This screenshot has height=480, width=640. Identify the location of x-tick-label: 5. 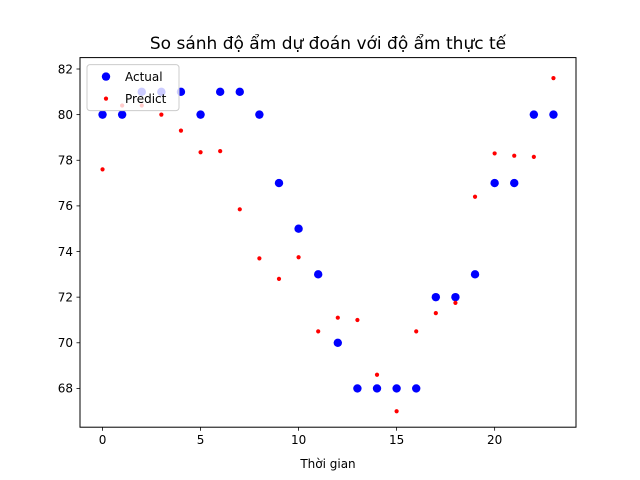
(201, 440).